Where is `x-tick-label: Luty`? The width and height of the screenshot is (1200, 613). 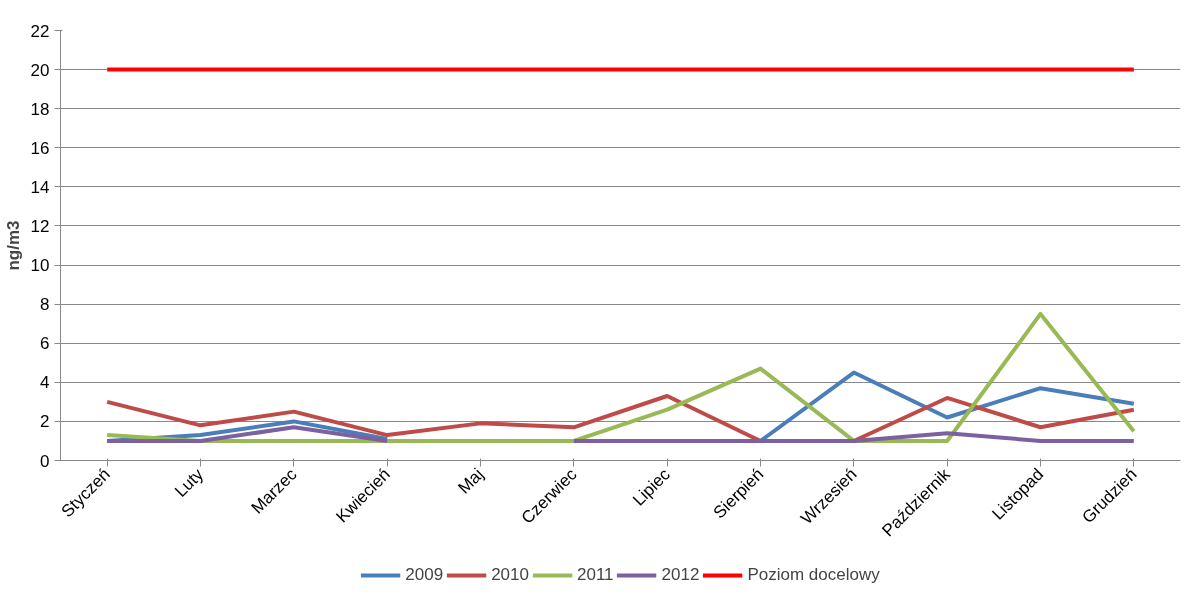 x-tick-label: Luty is located at coordinates (189, 482).